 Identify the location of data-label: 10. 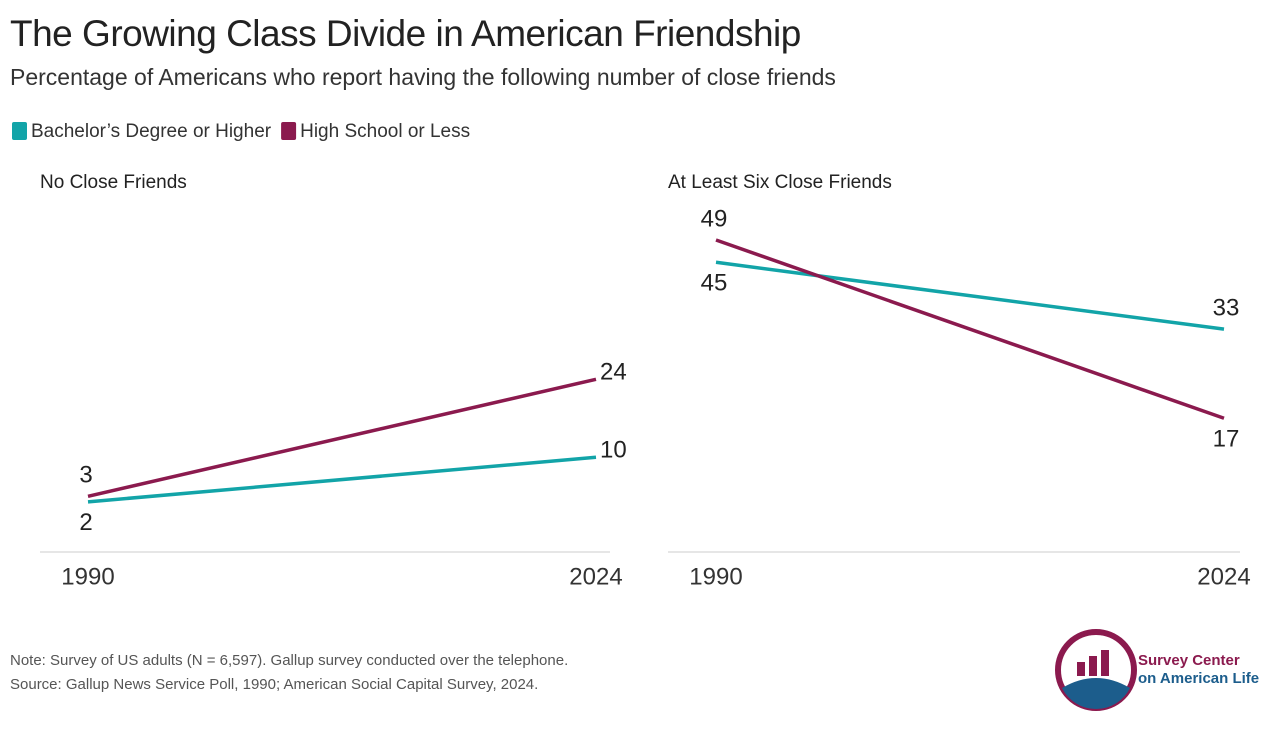
(613, 450).